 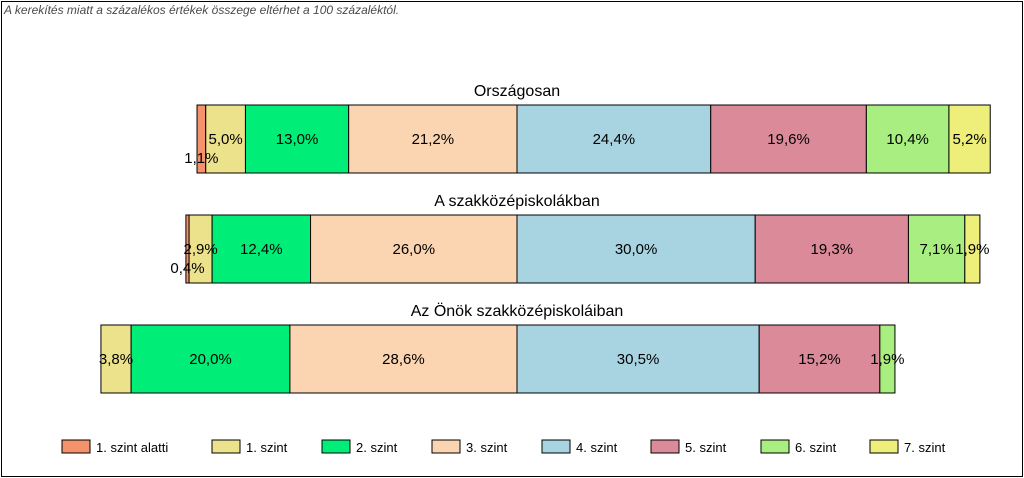 What do you see at coordinates (267, 447) in the screenshot?
I see `legend-label-1: 1. szint` at bounding box center [267, 447].